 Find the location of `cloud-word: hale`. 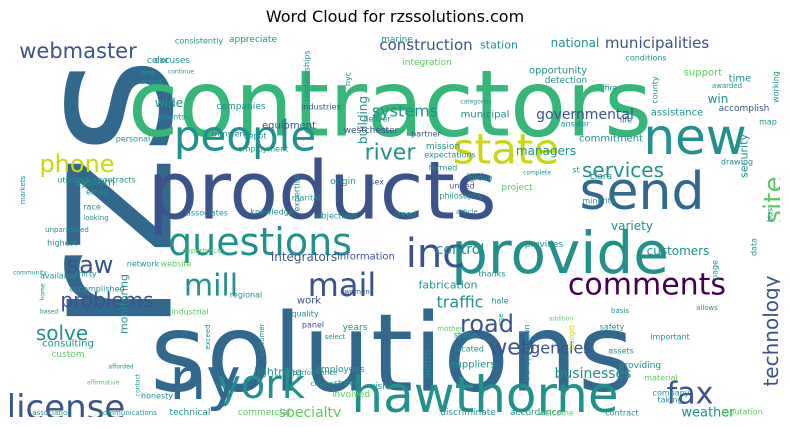

cloud-word: hale is located at coordinates (499, 301).